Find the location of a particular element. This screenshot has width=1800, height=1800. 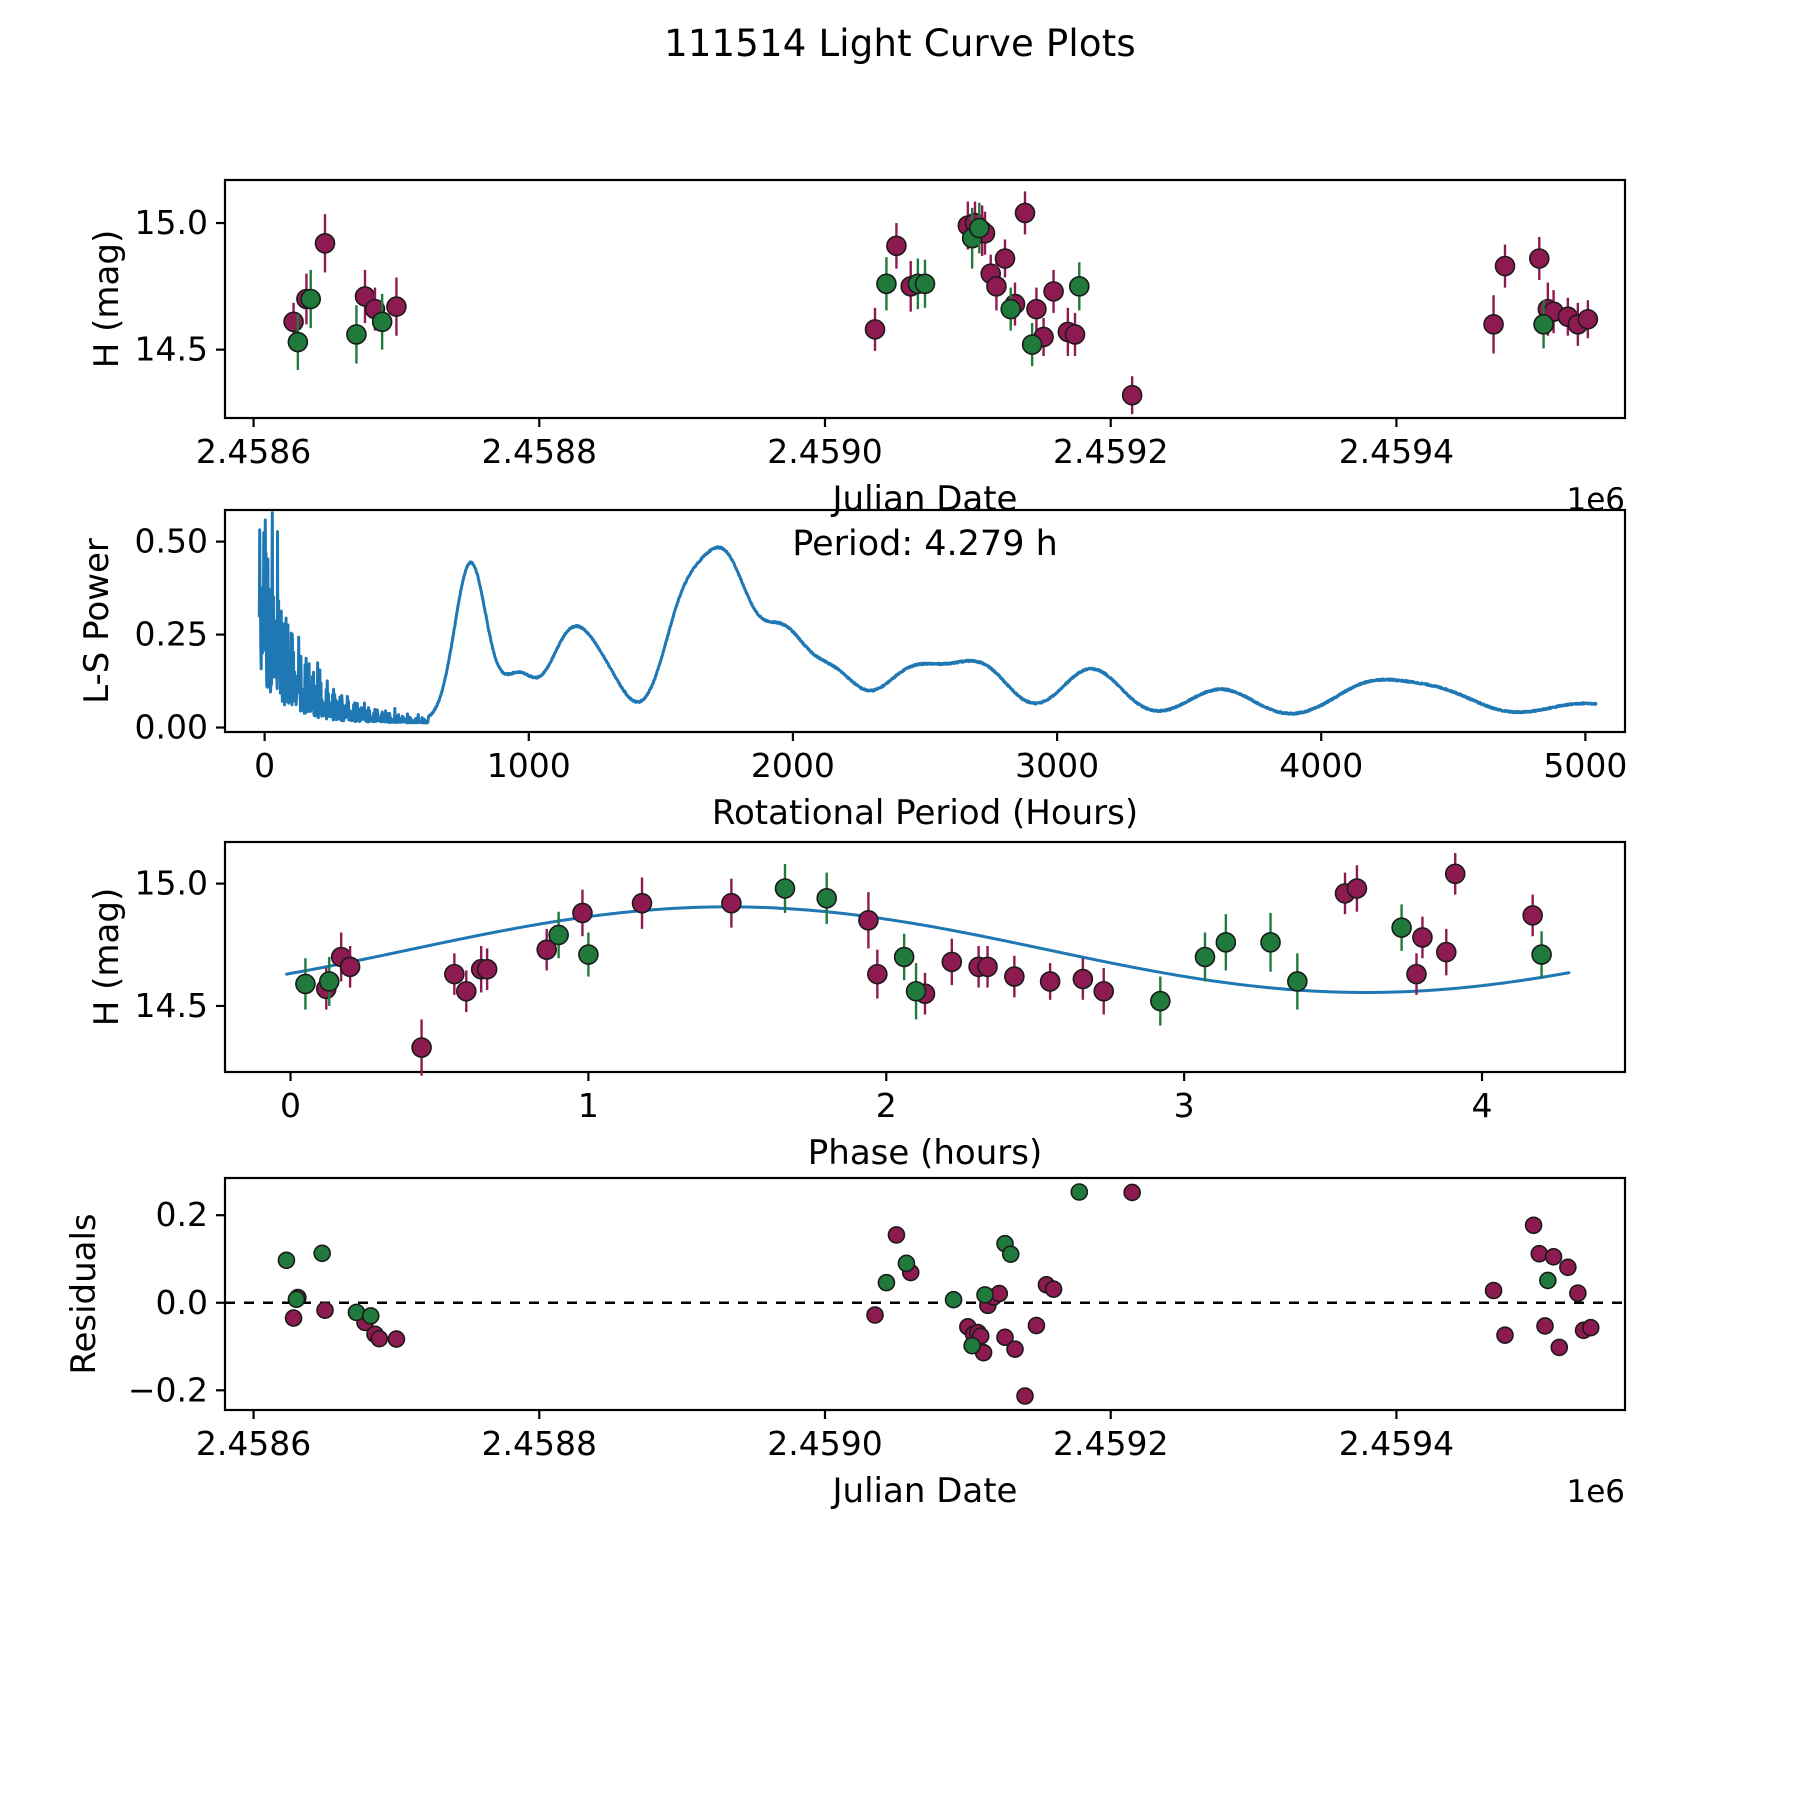

x-tick-label: 3 is located at coordinates (1184, 1105).